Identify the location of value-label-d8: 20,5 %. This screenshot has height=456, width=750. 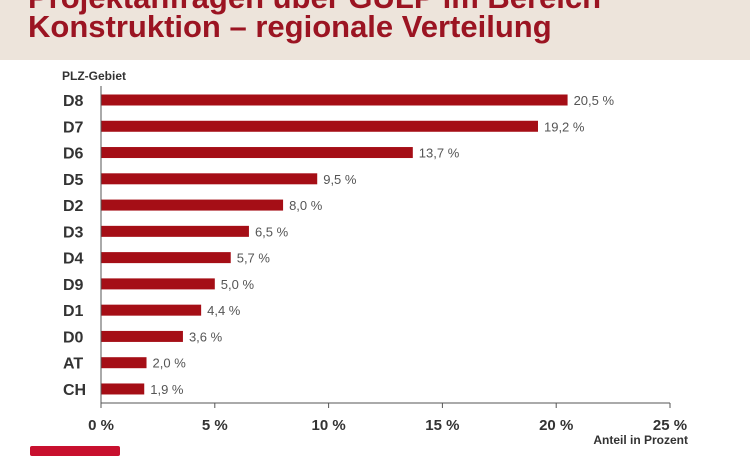
(594, 100).